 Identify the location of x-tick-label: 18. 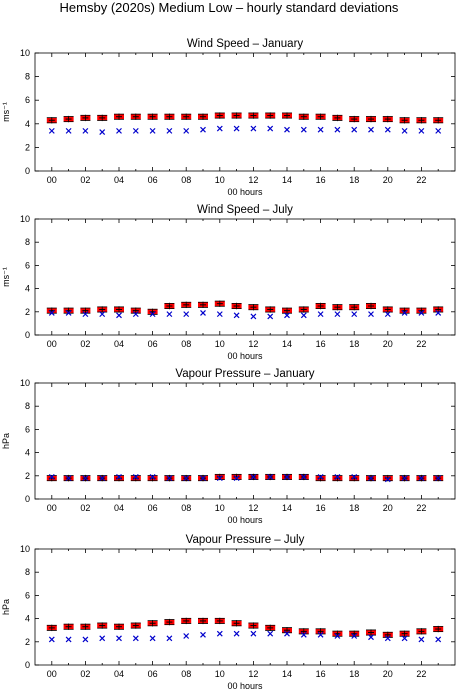
(354, 344).